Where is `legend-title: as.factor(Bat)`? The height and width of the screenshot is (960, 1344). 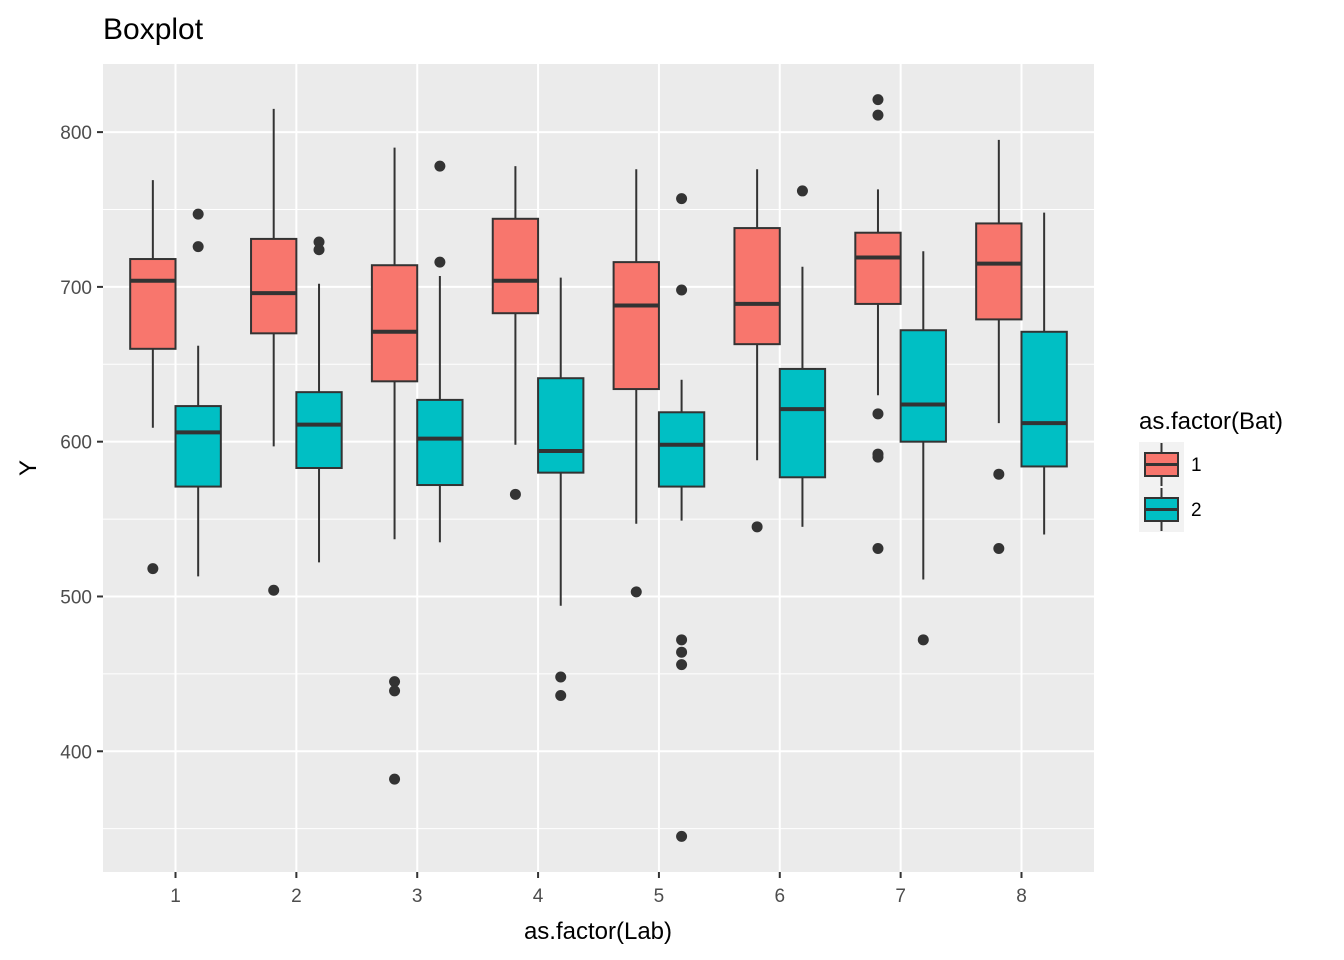
legend-title: as.factor(Bat) is located at coordinates (1211, 421).